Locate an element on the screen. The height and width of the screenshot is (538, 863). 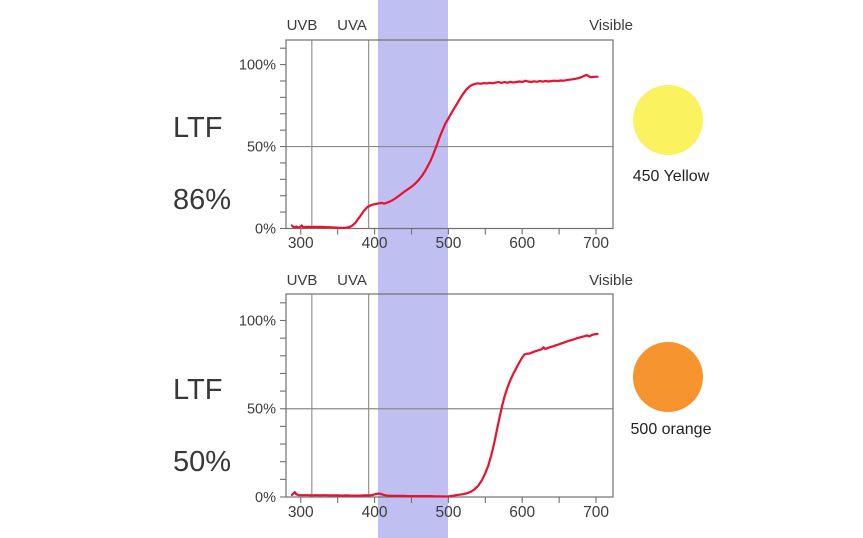
ltf-86-line2: 86% is located at coordinates (202, 200).